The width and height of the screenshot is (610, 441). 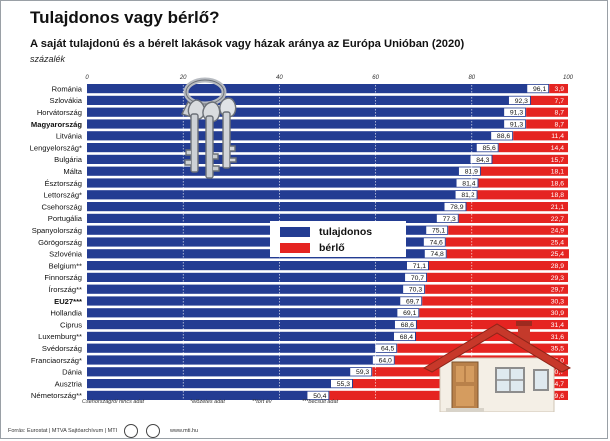 I want to click on keys-icon, so click(x=214, y=132).